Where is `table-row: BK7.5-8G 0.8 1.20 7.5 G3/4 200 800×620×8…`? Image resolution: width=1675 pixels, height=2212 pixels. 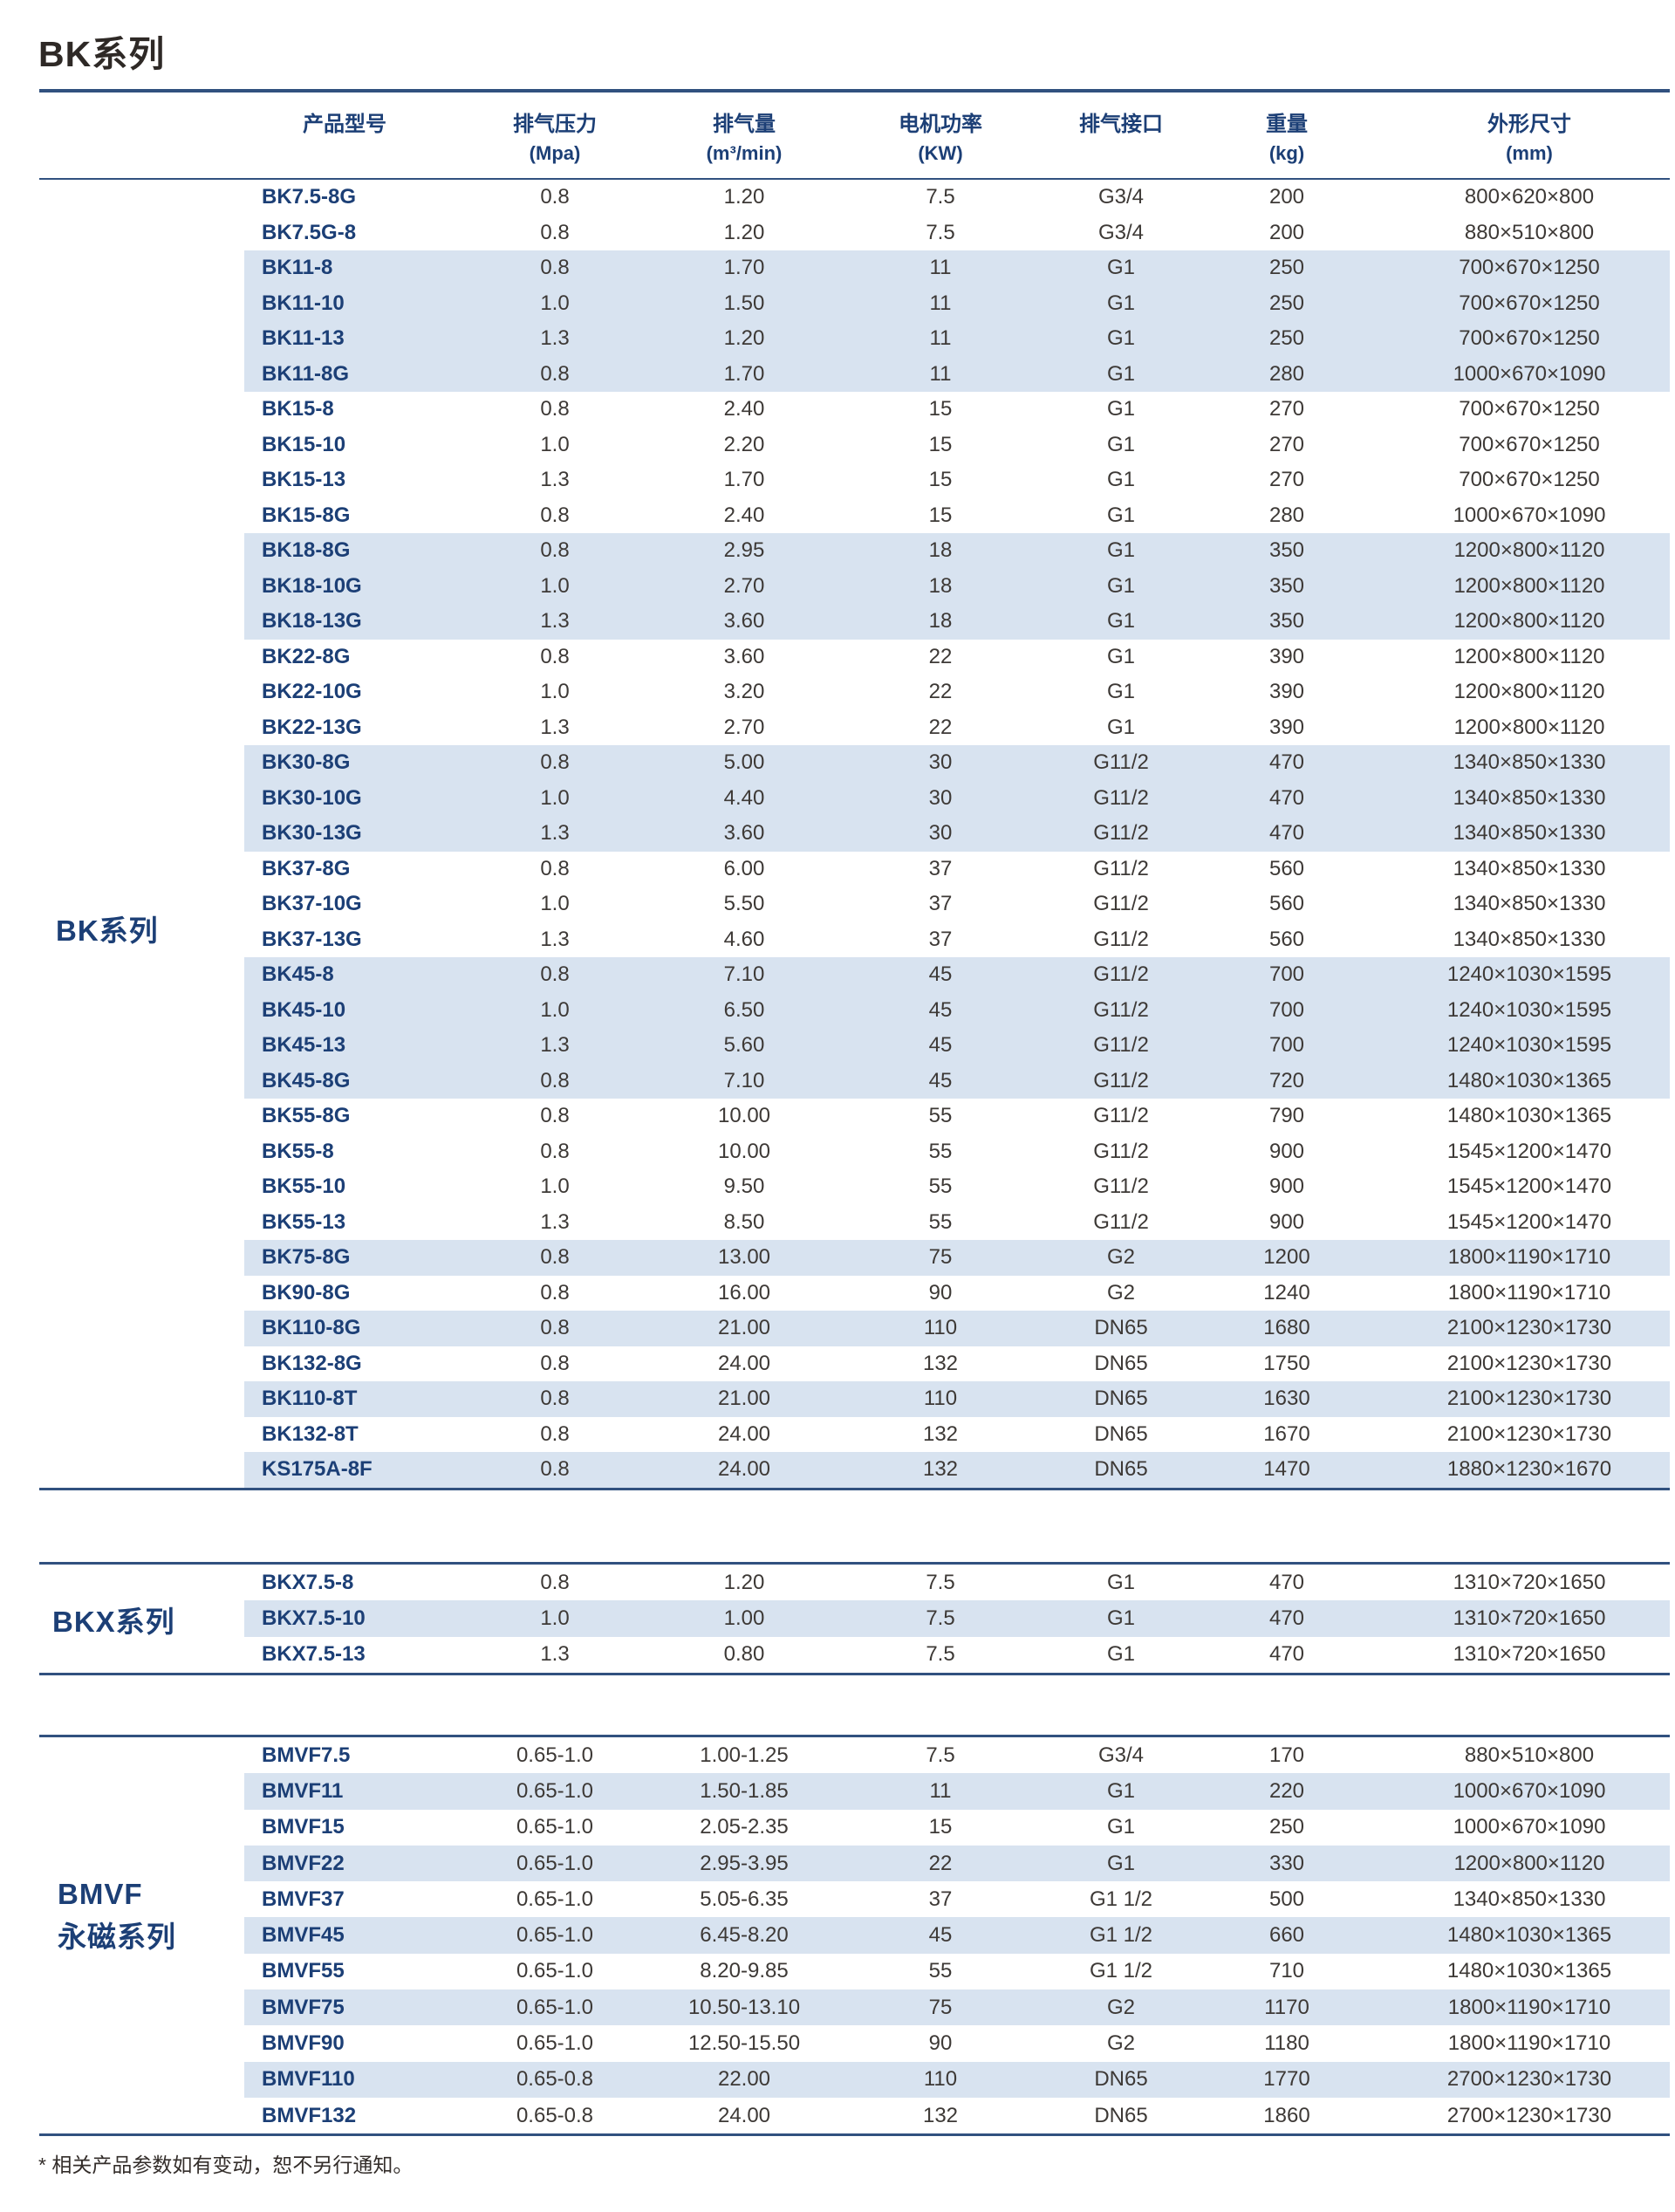 table-row: BK7.5-8G 0.8 1.20 7.5 G3/4 200 800×620×8… is located at coordinates (957, 198).